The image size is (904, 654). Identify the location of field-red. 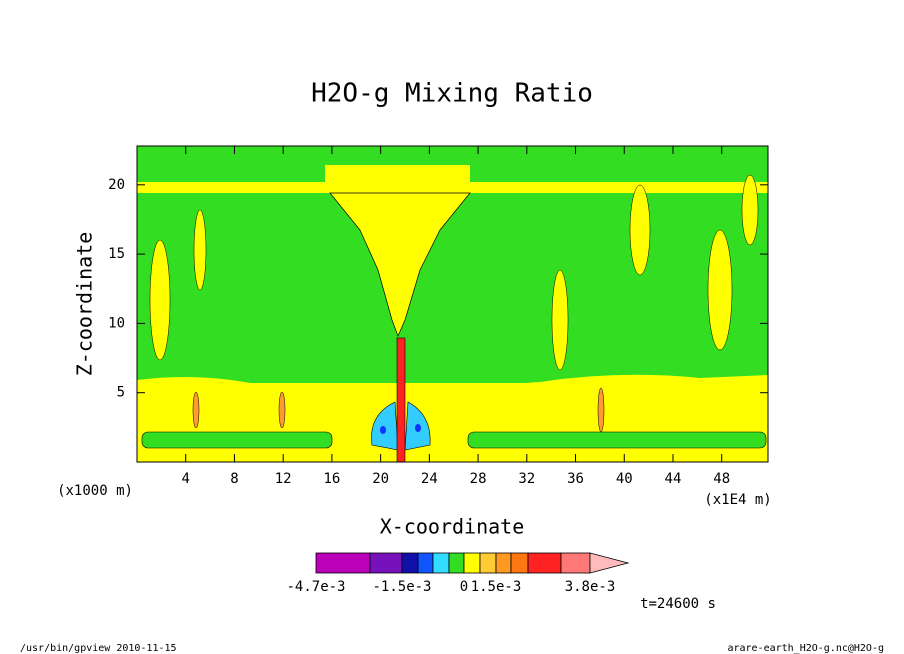
(401, 400).